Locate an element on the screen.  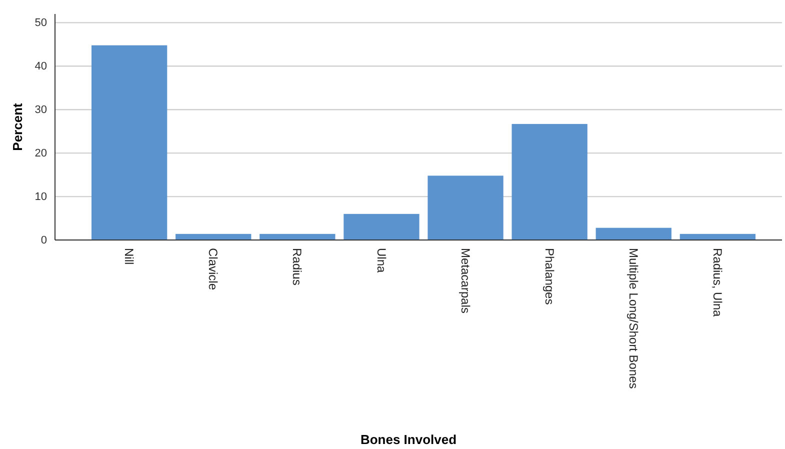
x-tick-label: Radius is located at coordinates (297, 267).